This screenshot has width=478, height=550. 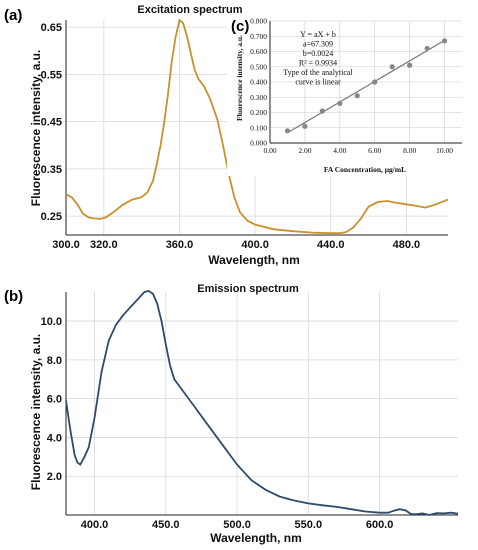 I want to click on y-tick-label: 0.25, so click(x=51, y=217).